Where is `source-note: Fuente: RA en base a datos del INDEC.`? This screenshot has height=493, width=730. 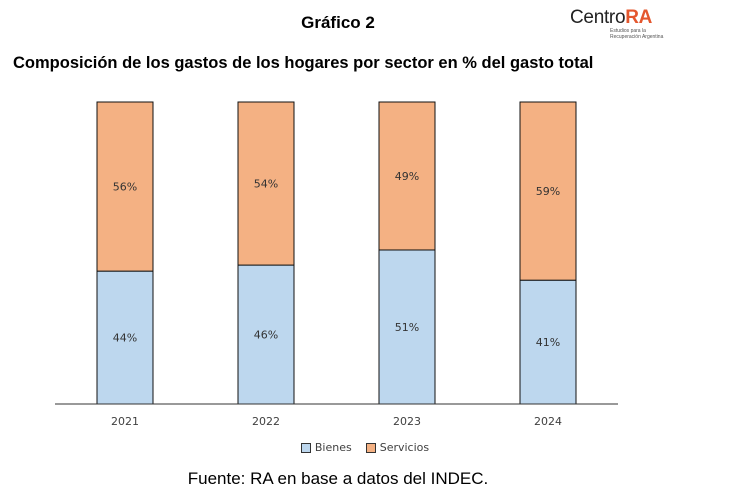
source-note: Fuente: RA en base a datos del INDEC. is located at coordinates (338, 478).